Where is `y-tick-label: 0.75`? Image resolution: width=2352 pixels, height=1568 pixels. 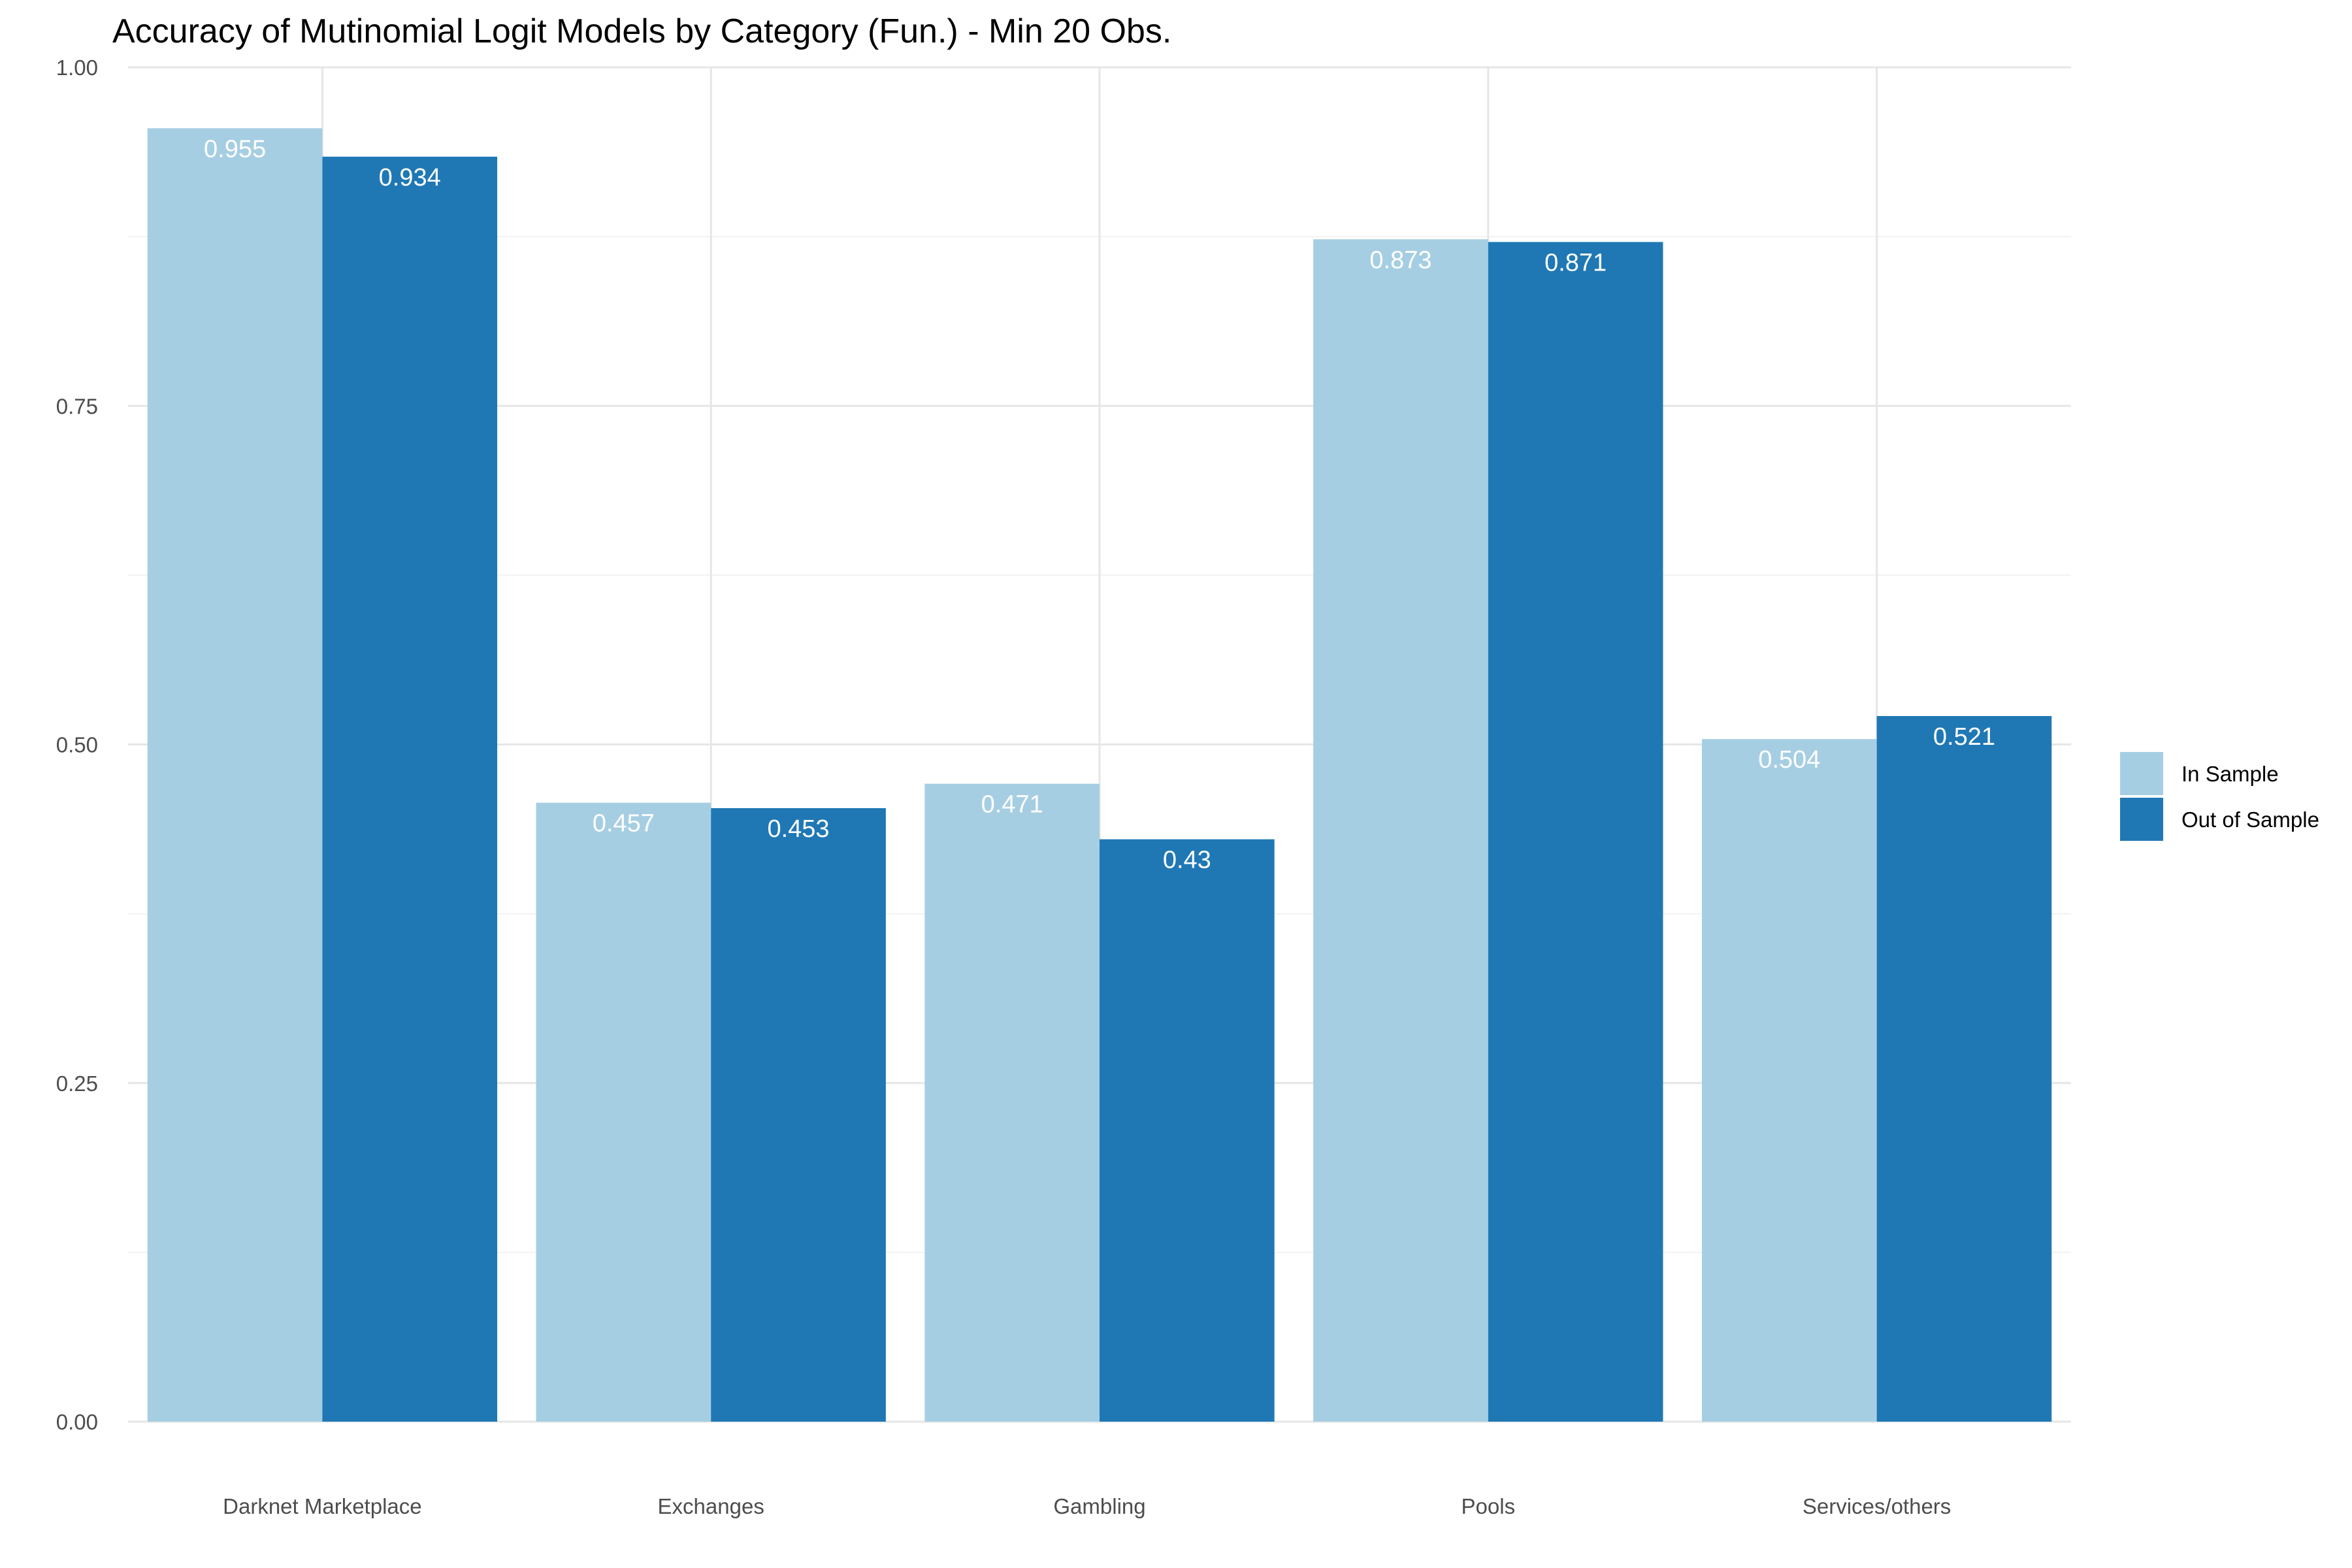
y-tick-label: 0.75 is located at coordinates (77, 406).